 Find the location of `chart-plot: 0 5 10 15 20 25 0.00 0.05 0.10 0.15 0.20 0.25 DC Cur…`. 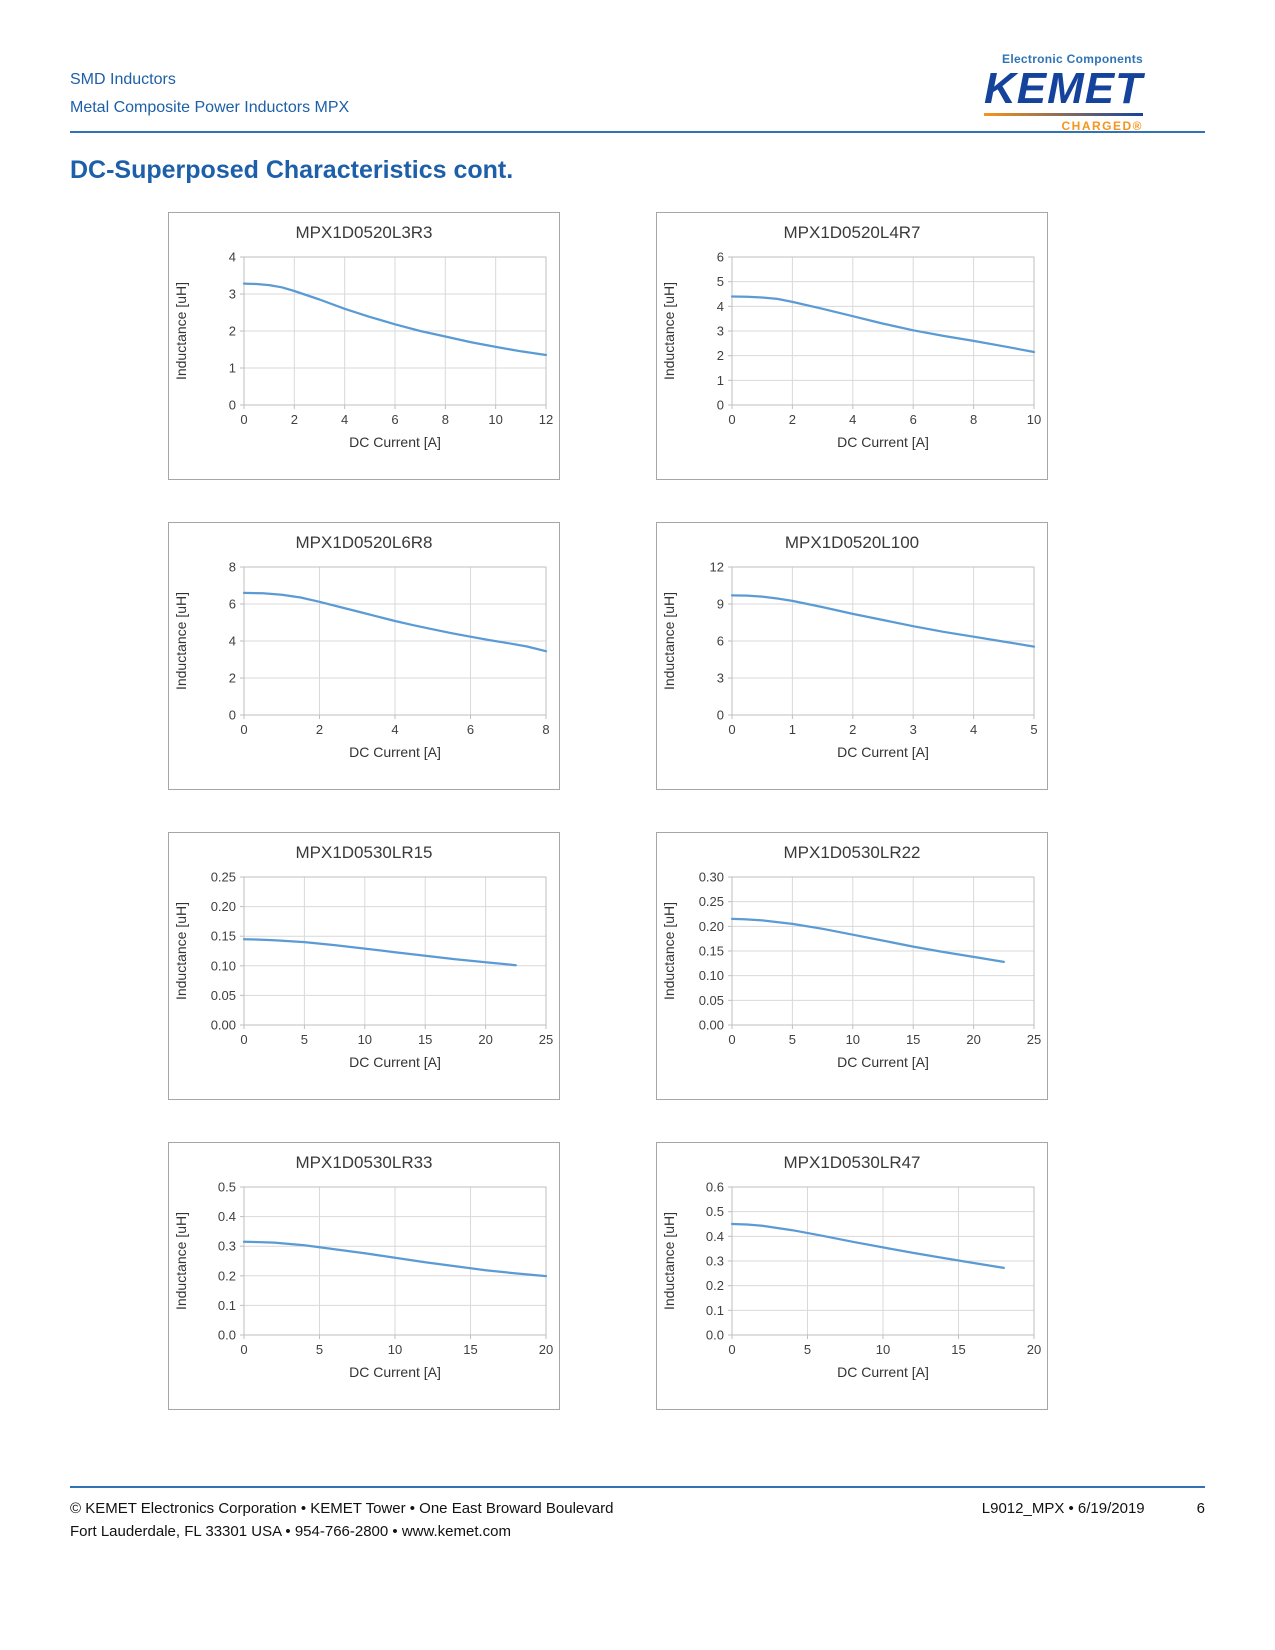

chart-plot: 0 5 10 15 20 25 0.00 0.05 0.10 0.15 0.20 0.25 DC Cur… is located at coordinates (363, 970).